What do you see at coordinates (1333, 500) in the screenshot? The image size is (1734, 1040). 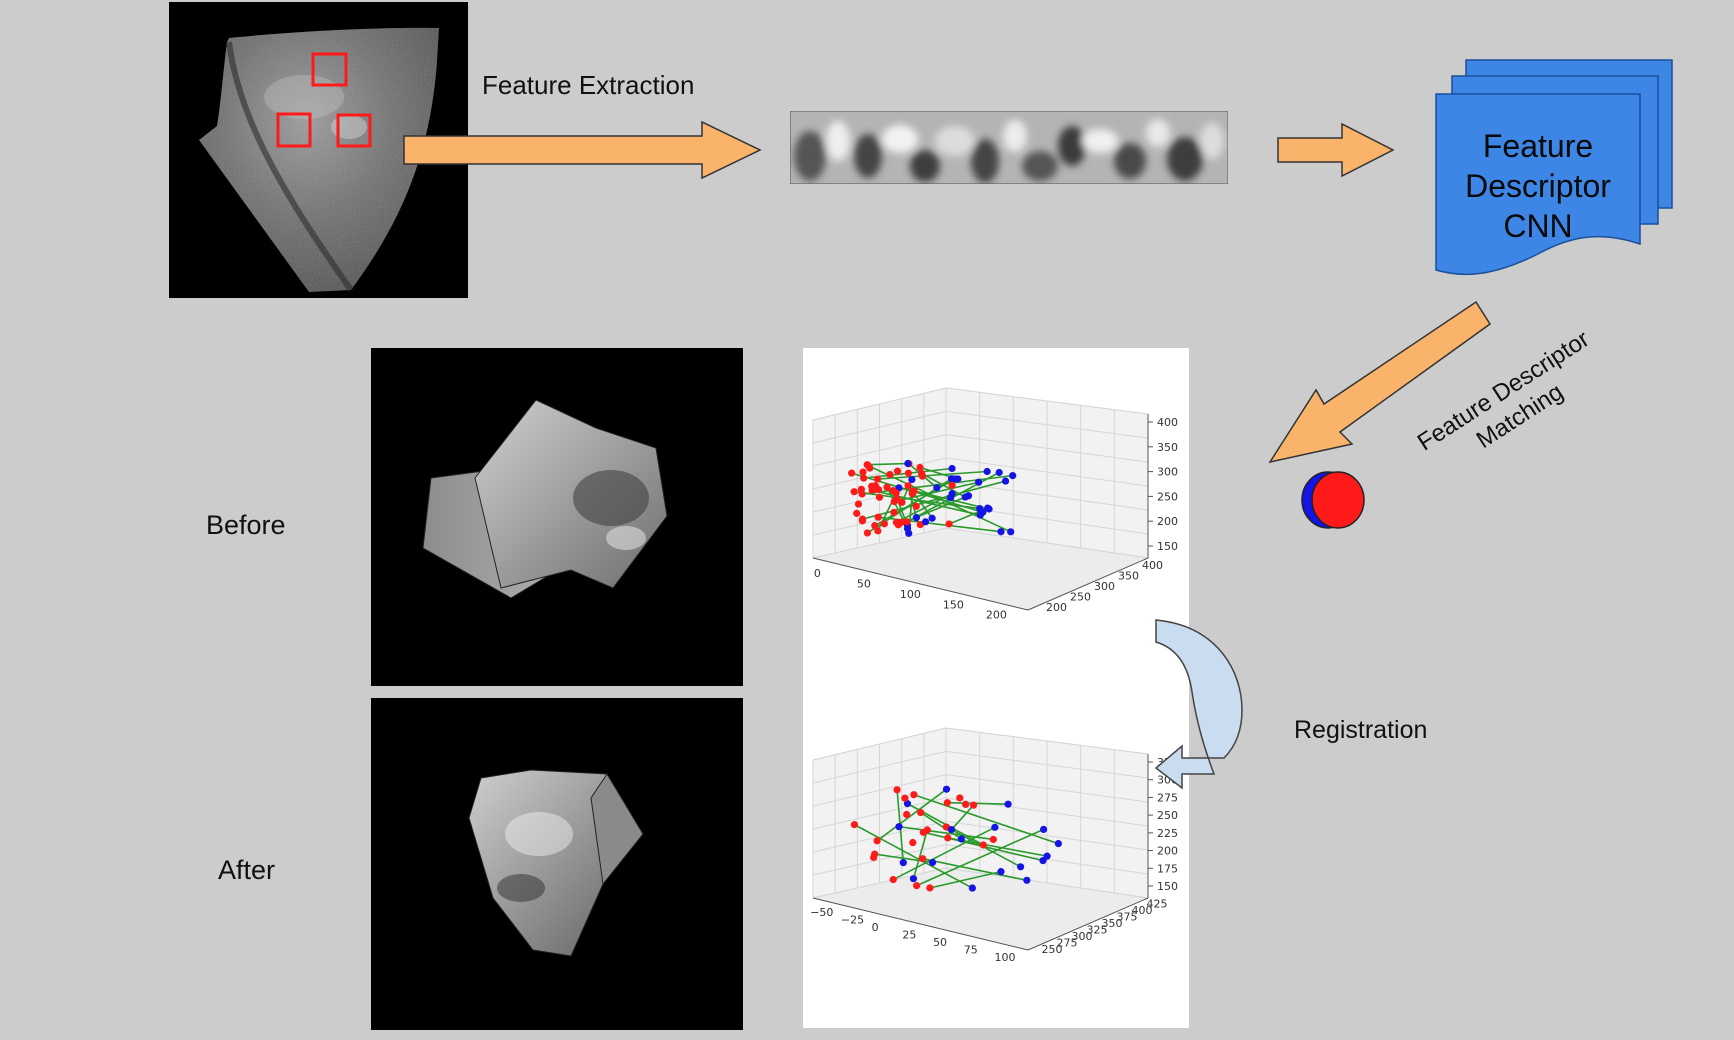 I see `matched-points-icon` at bounding box center [1333, 500].